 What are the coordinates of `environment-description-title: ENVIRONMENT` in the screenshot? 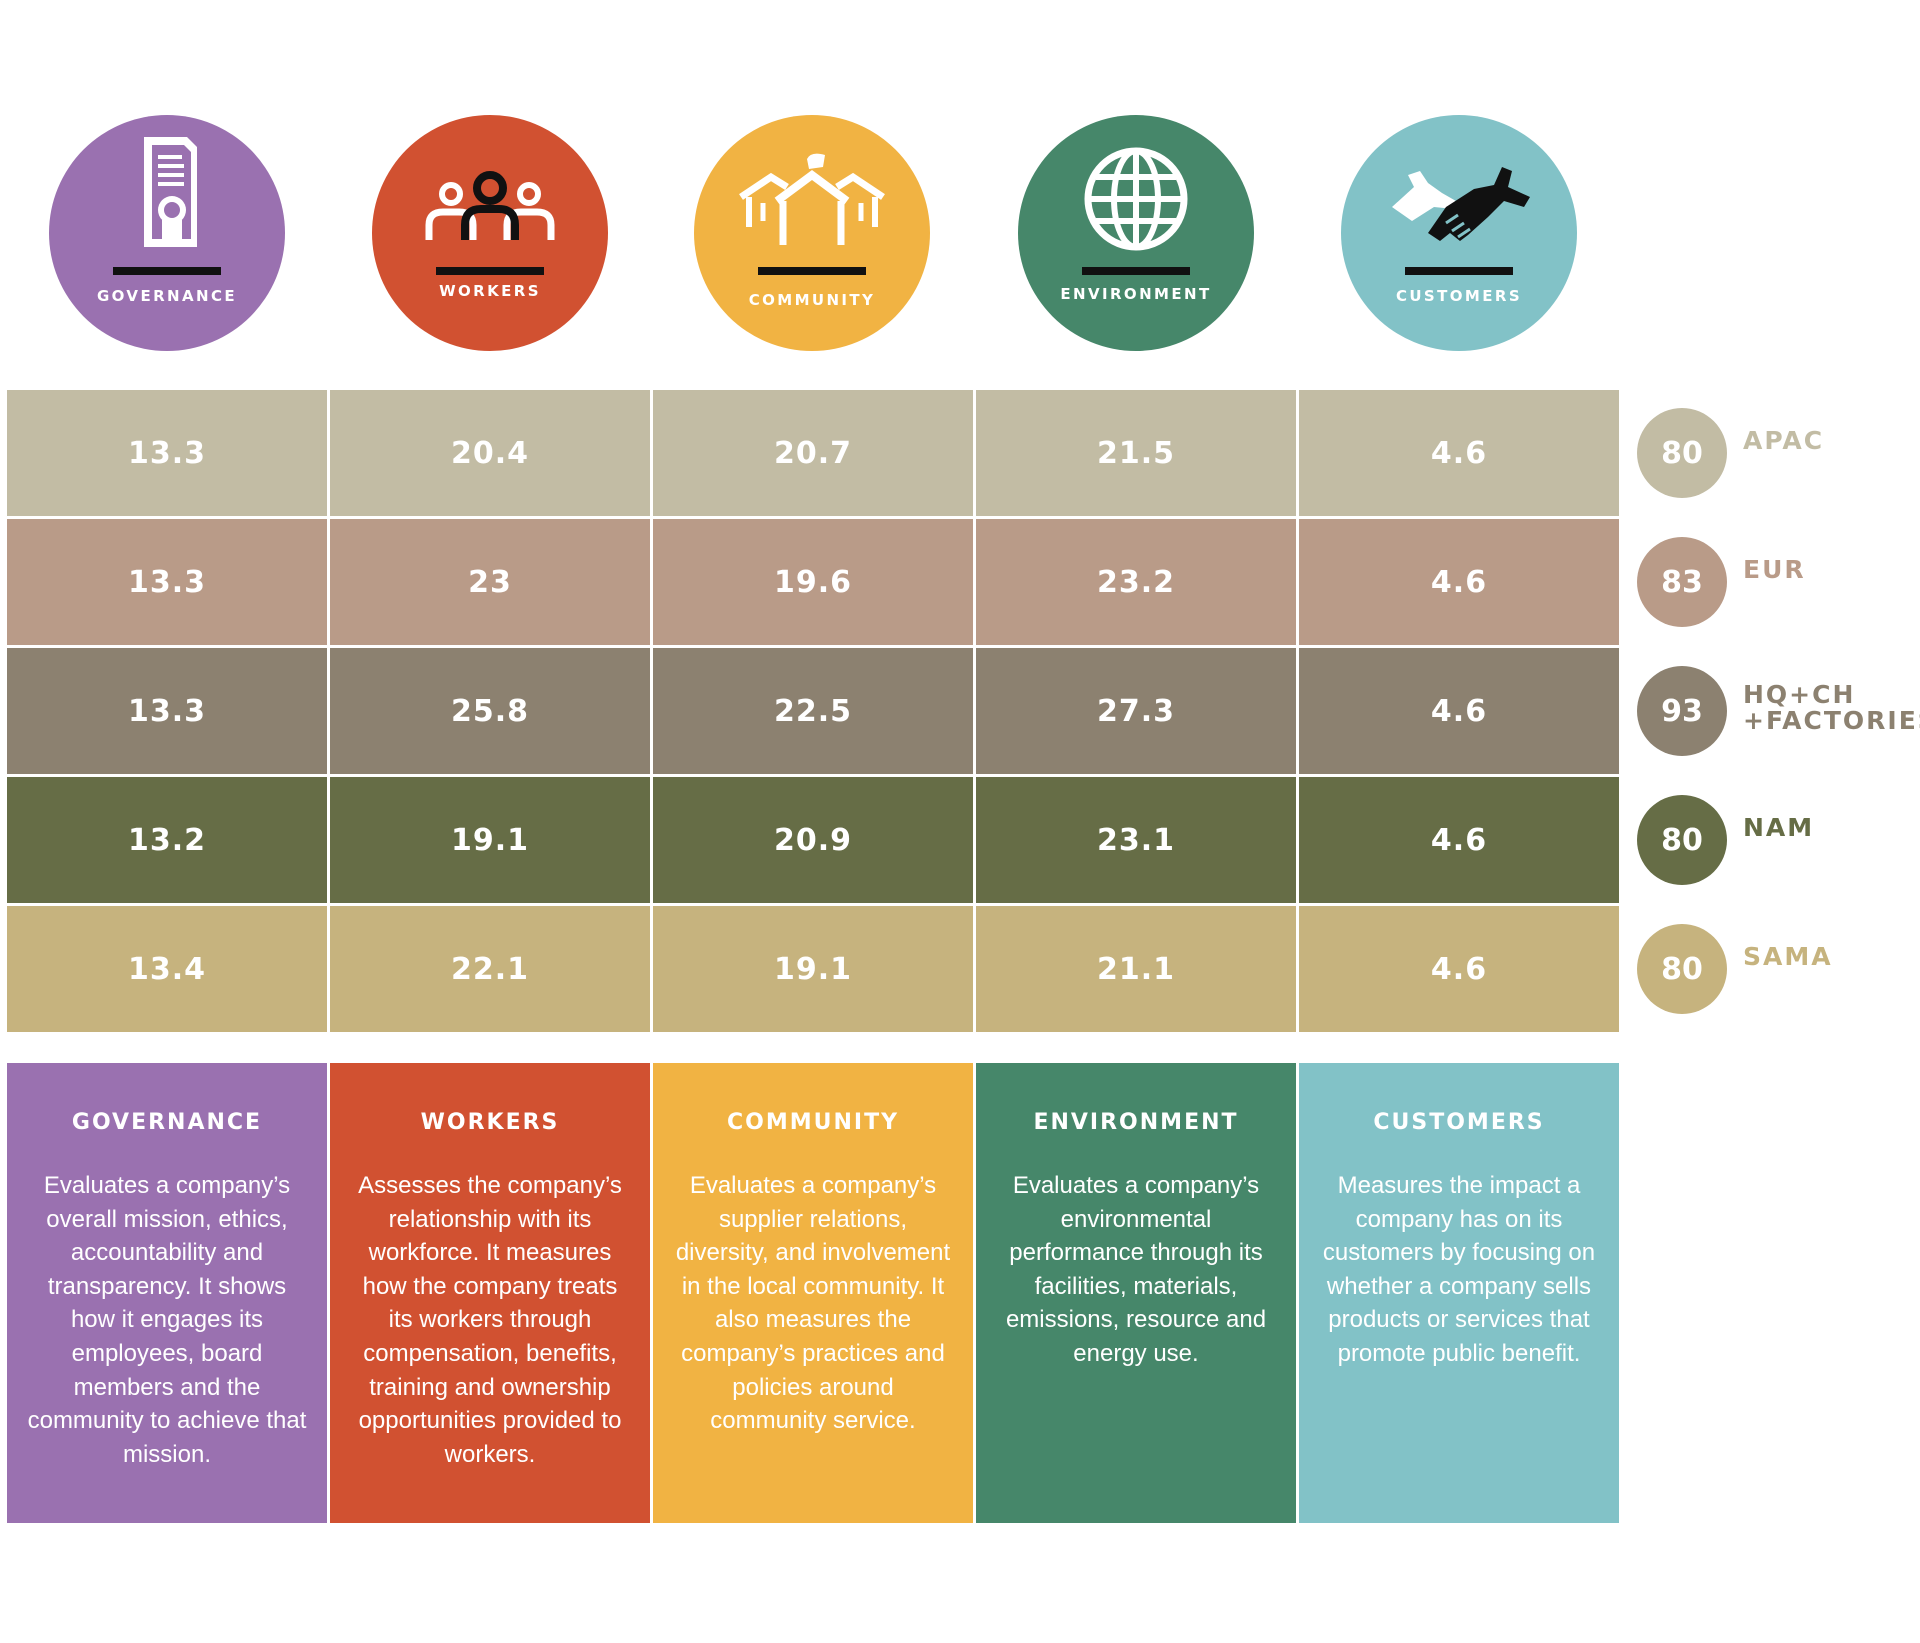 It's located at (1136, 1122).